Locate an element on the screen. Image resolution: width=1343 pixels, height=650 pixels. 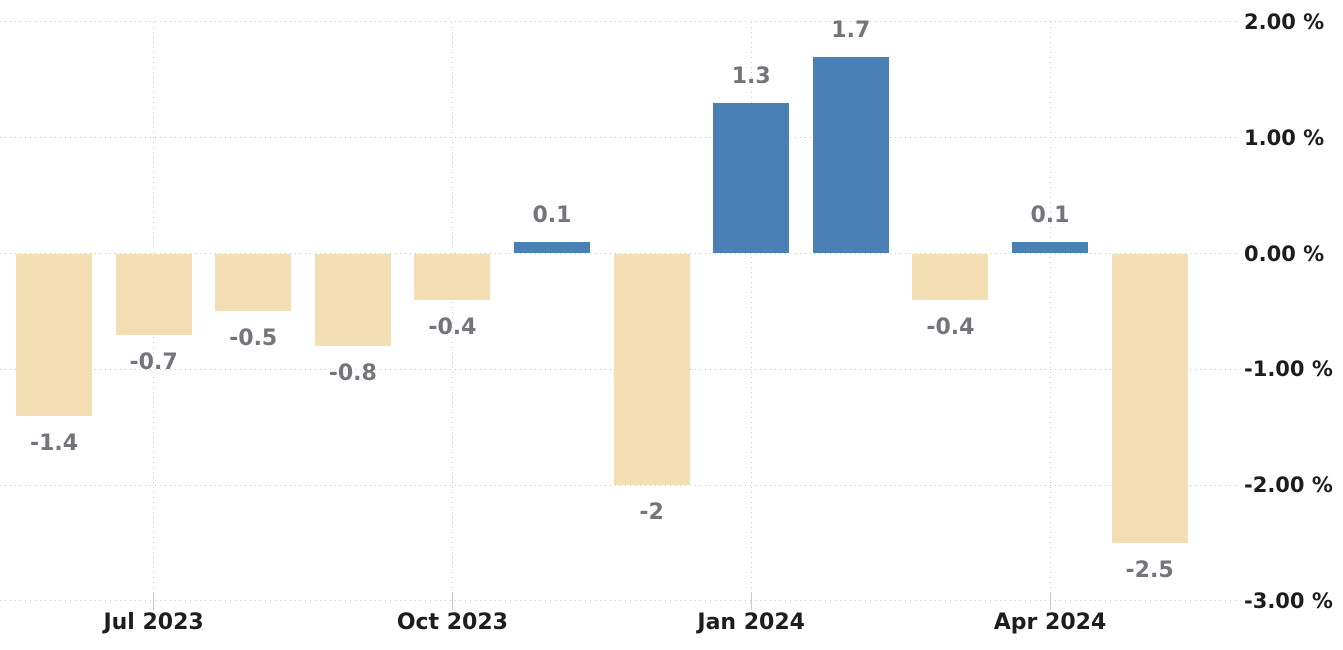
bar-value-label: -0.5 is located at coordinates (253, 339).